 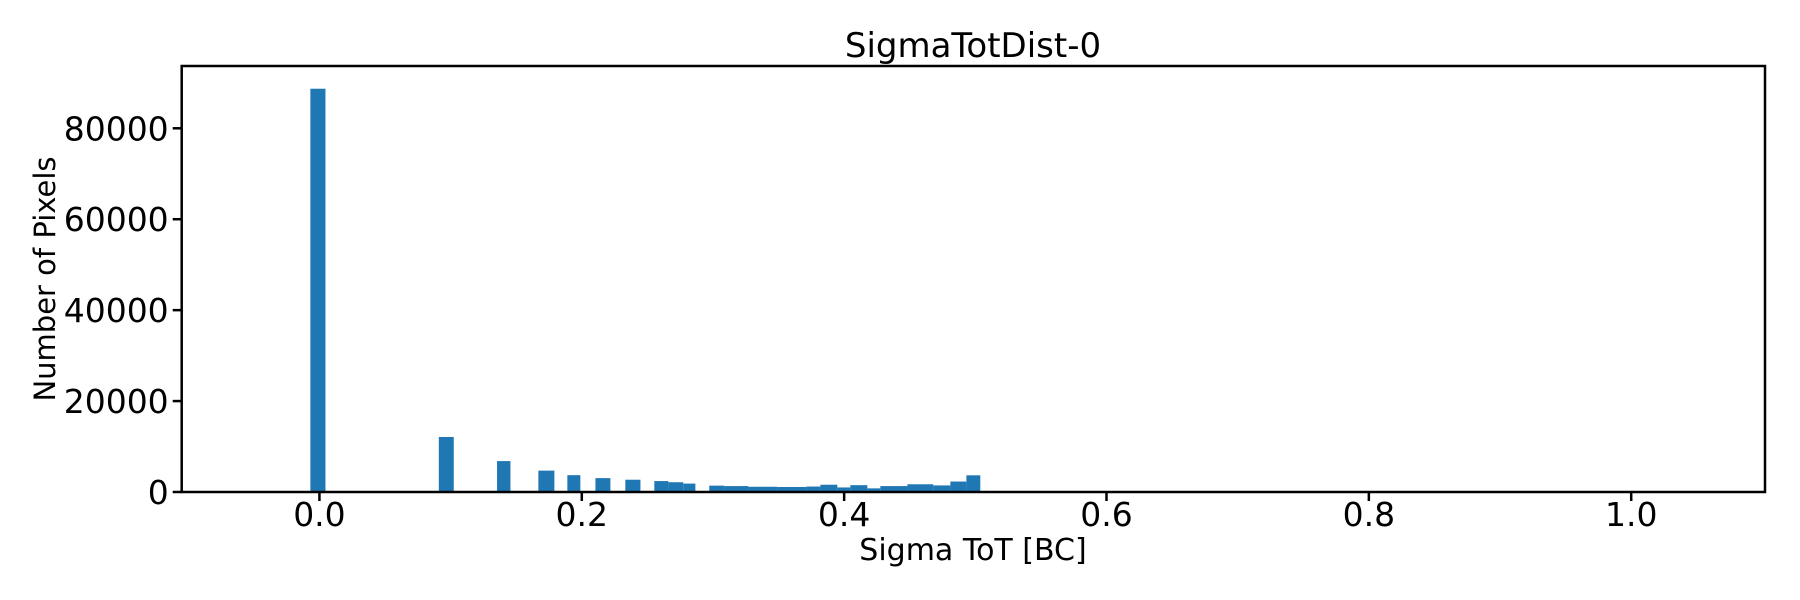 I want to click on y-axis-label: Number of Pixels, so click(x=45, y=278).